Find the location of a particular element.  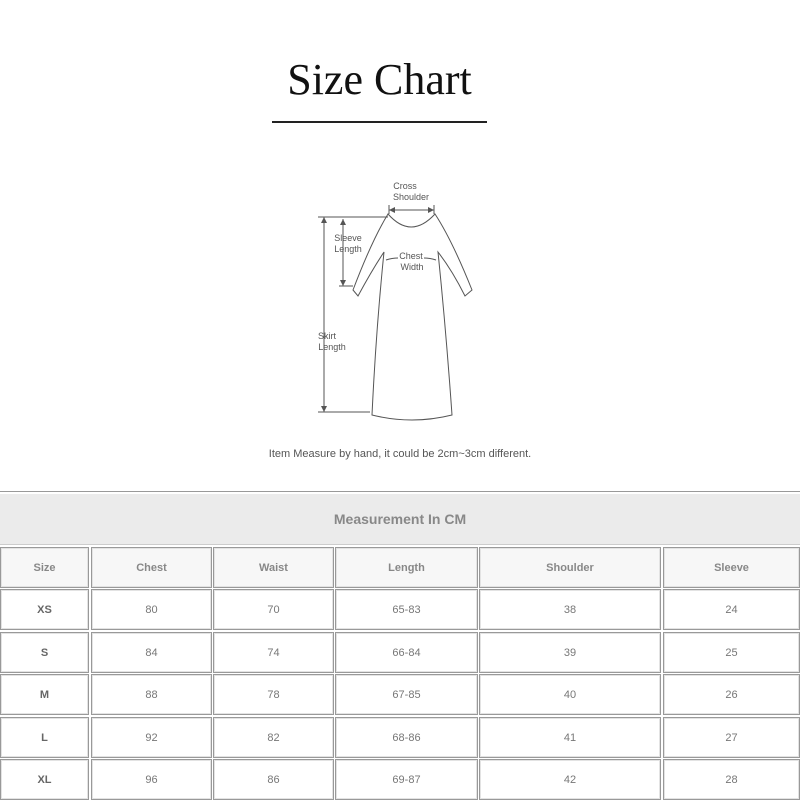

cross-shoulder-label: Cross is located at coordinates (405, 186).